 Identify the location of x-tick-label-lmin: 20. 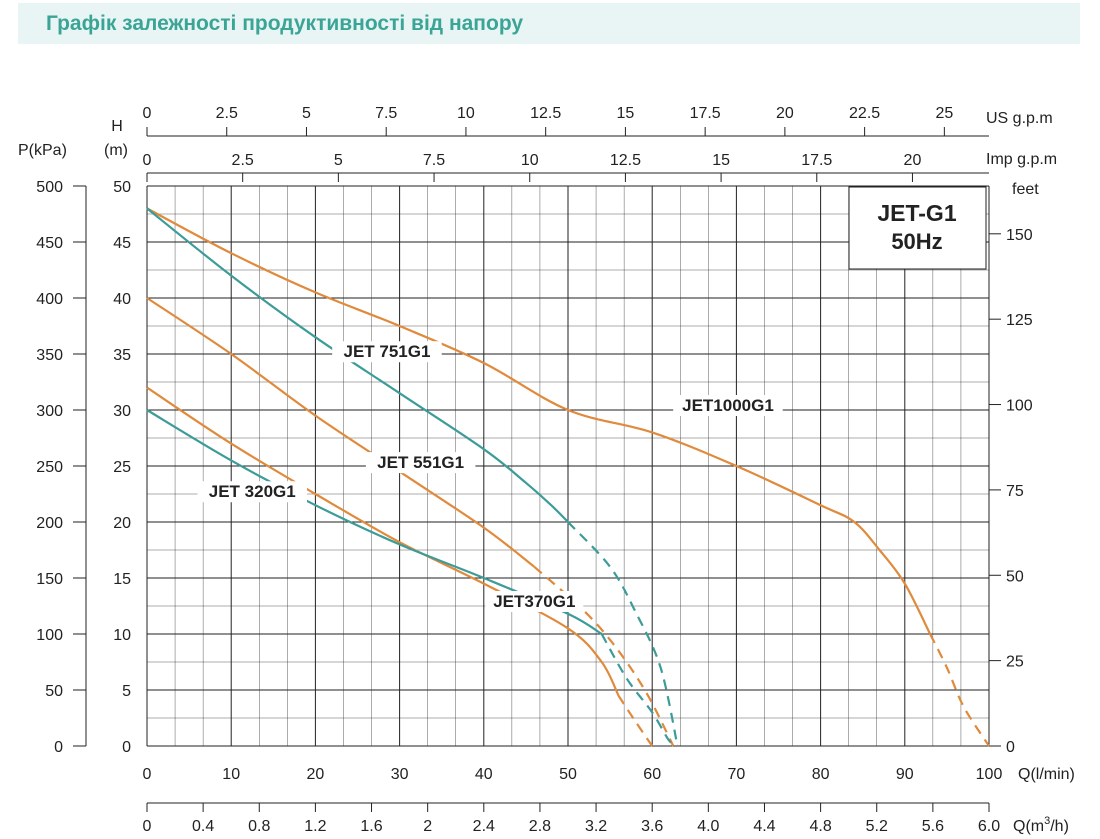
(316, 774).